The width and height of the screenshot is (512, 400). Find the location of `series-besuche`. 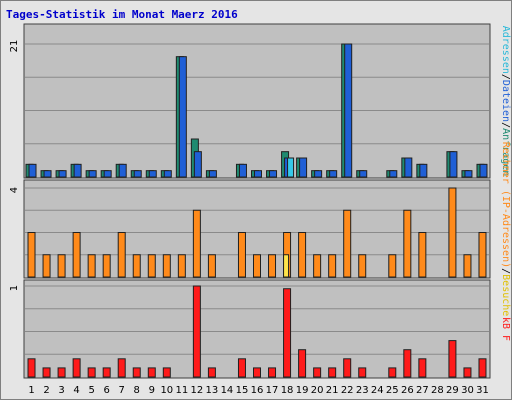

series-besuche is located at coordinates (286, 266).